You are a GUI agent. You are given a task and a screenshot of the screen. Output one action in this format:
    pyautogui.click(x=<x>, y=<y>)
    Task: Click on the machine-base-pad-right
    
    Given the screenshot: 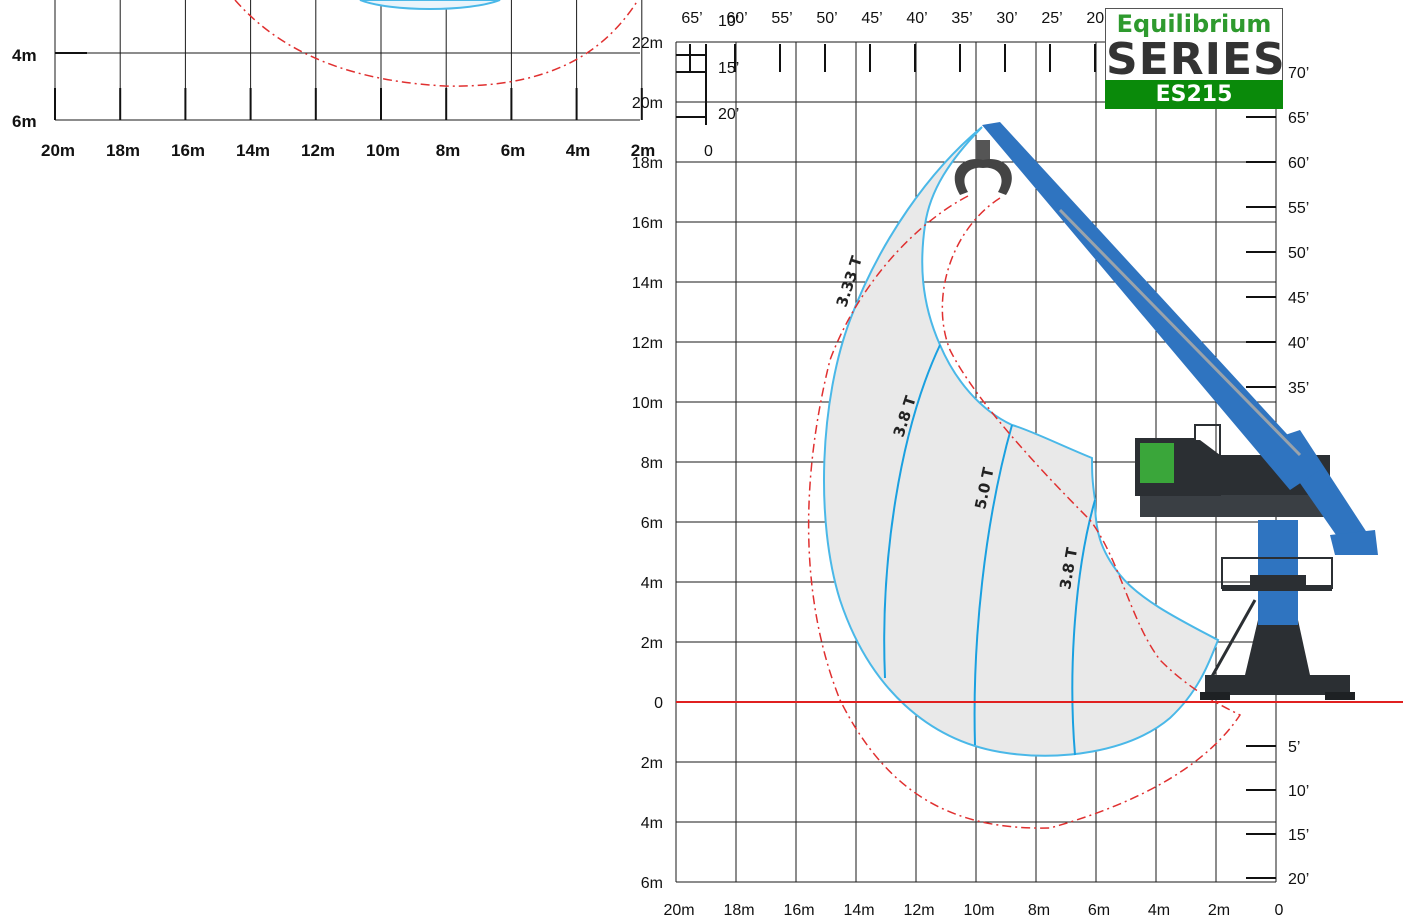 What is the action you would take?
    pyautogui.click(x=1340, y=696)
    